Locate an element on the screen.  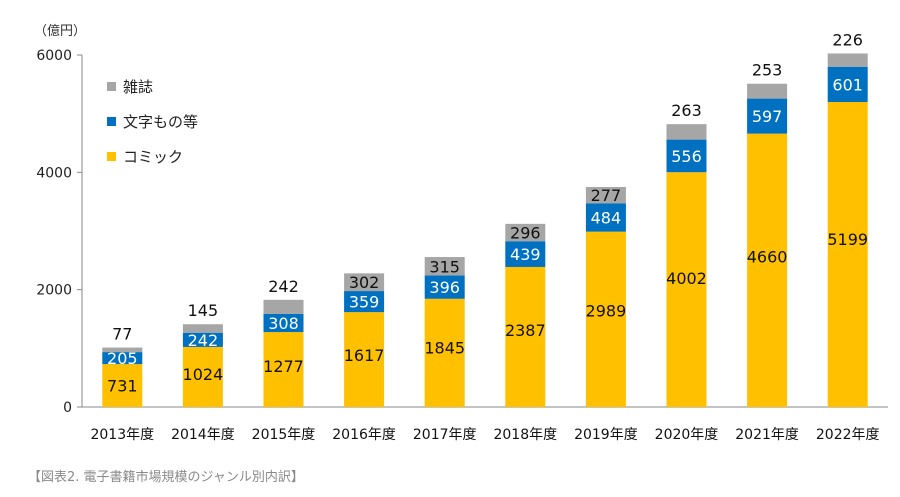
data-label-text: 308 is located at coordinates (283, 323).